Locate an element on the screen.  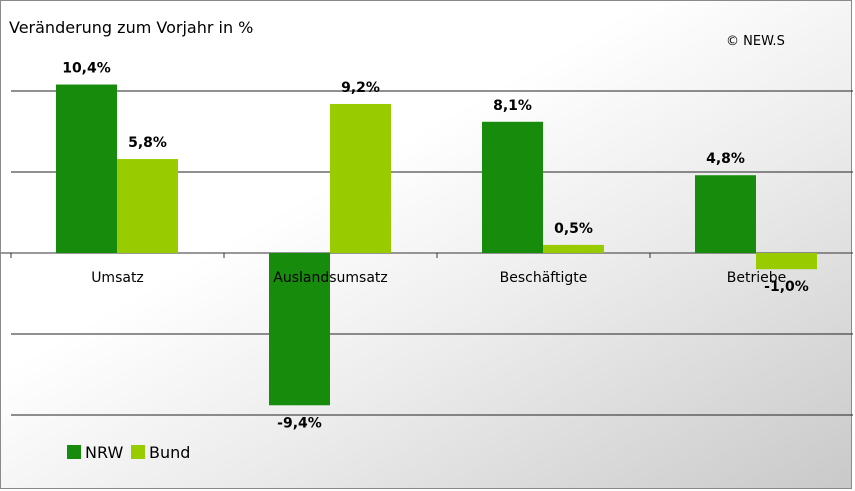
legend-swatch-bund is located at coordinates (138, 452).